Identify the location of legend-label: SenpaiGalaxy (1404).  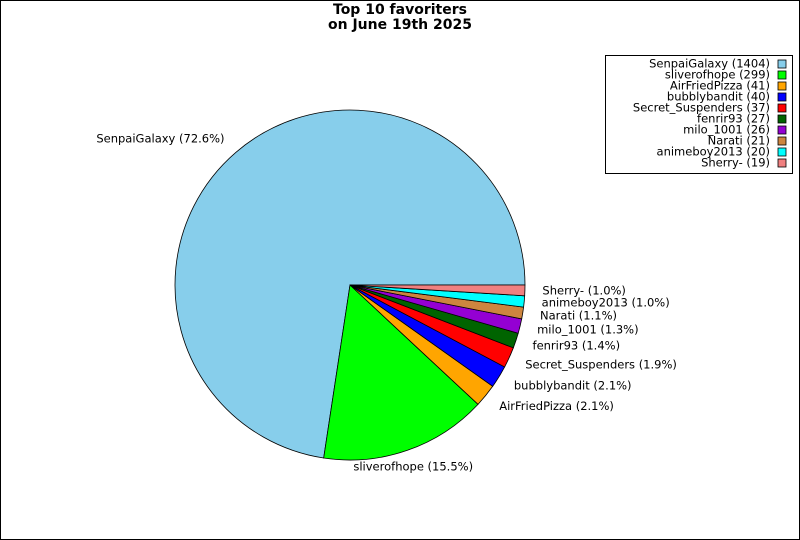
(709, 64).